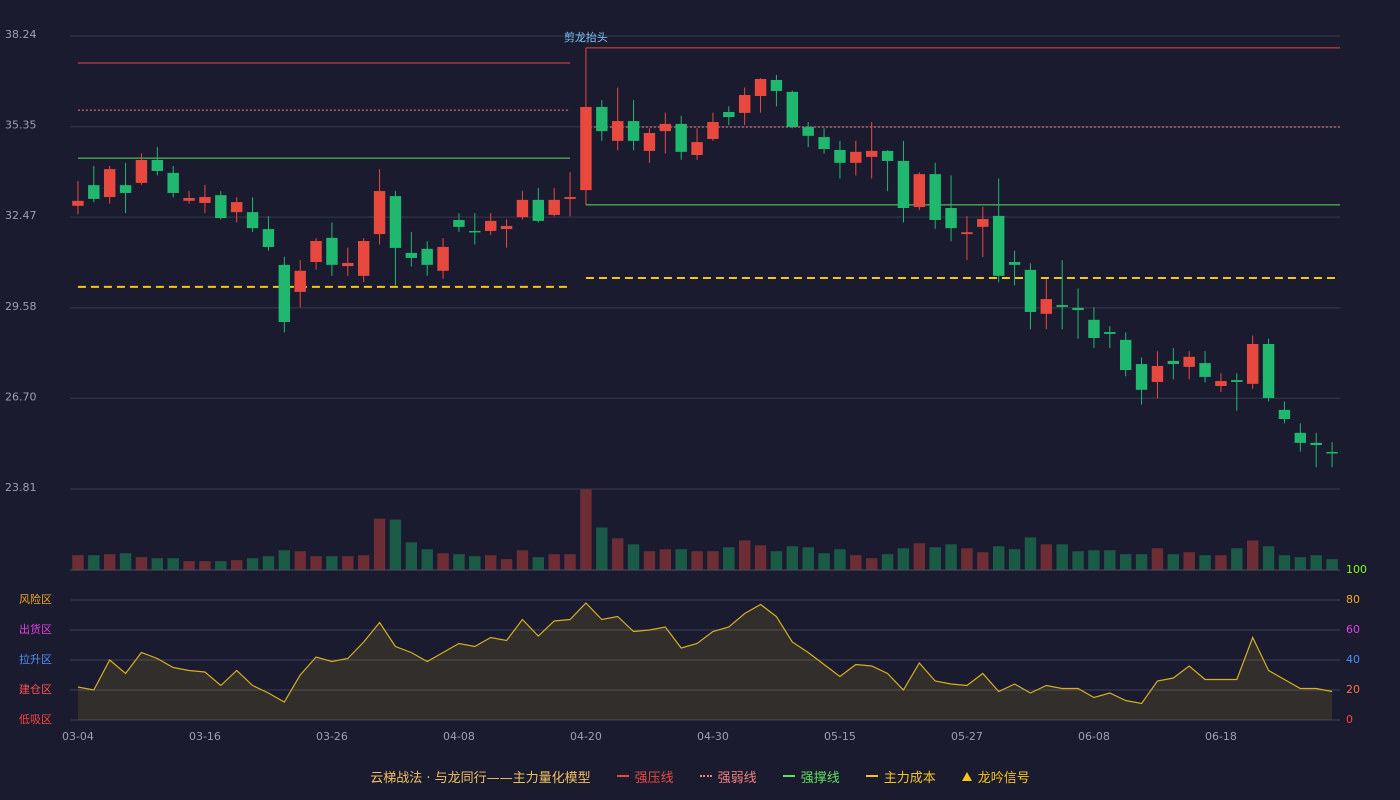 This screenshot has height=800, width=1400. What do you see at coordinates (332, 736) in the screenshot?
I see `x-tick-label: 03-26` at bounding box center [332, 736].